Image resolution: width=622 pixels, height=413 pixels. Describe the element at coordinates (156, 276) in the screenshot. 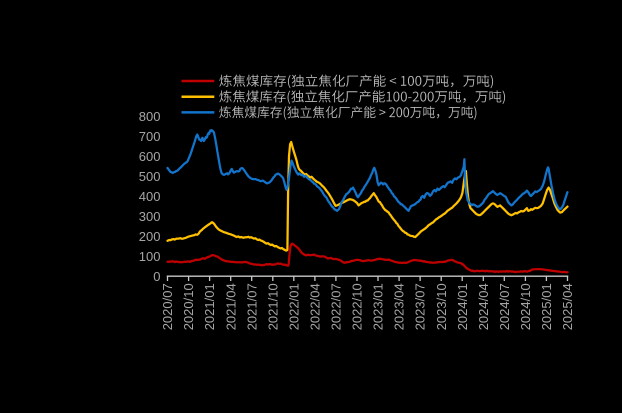

I see `svg-text: 0` at that location.